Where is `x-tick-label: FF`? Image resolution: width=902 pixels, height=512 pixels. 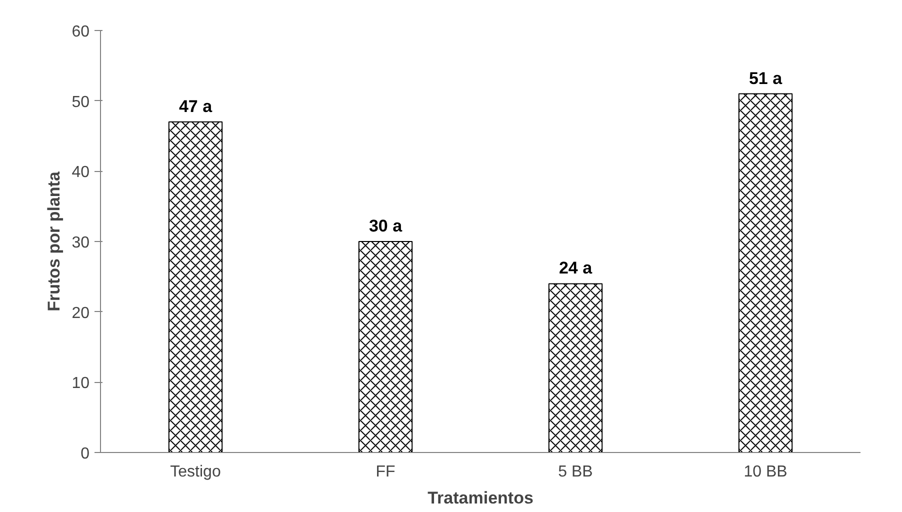 x-tick-label: FF is located at coordinates (386, 472).